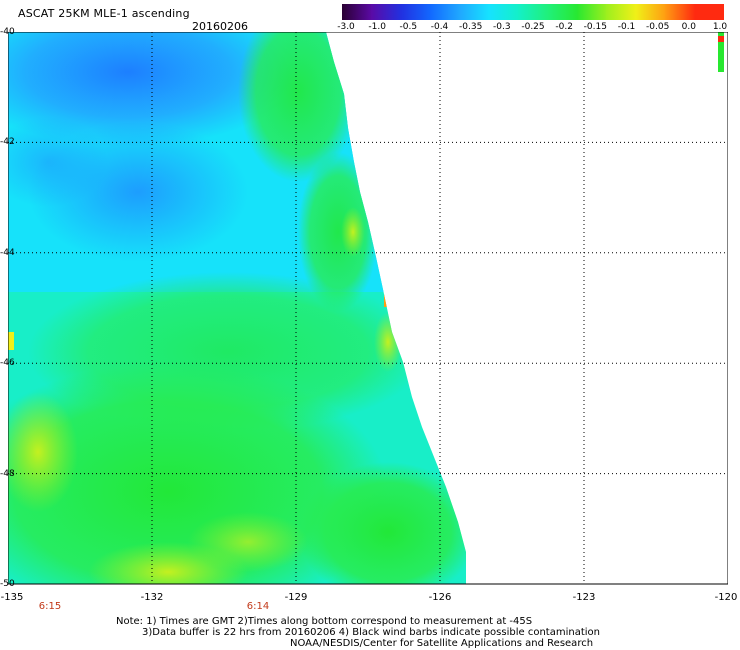 This screenshot has height=650, width=740. What do you see at coordinates (584, 597) in the screenshot?
I see `longitude-label: -123` at bounding box center [584, 597].